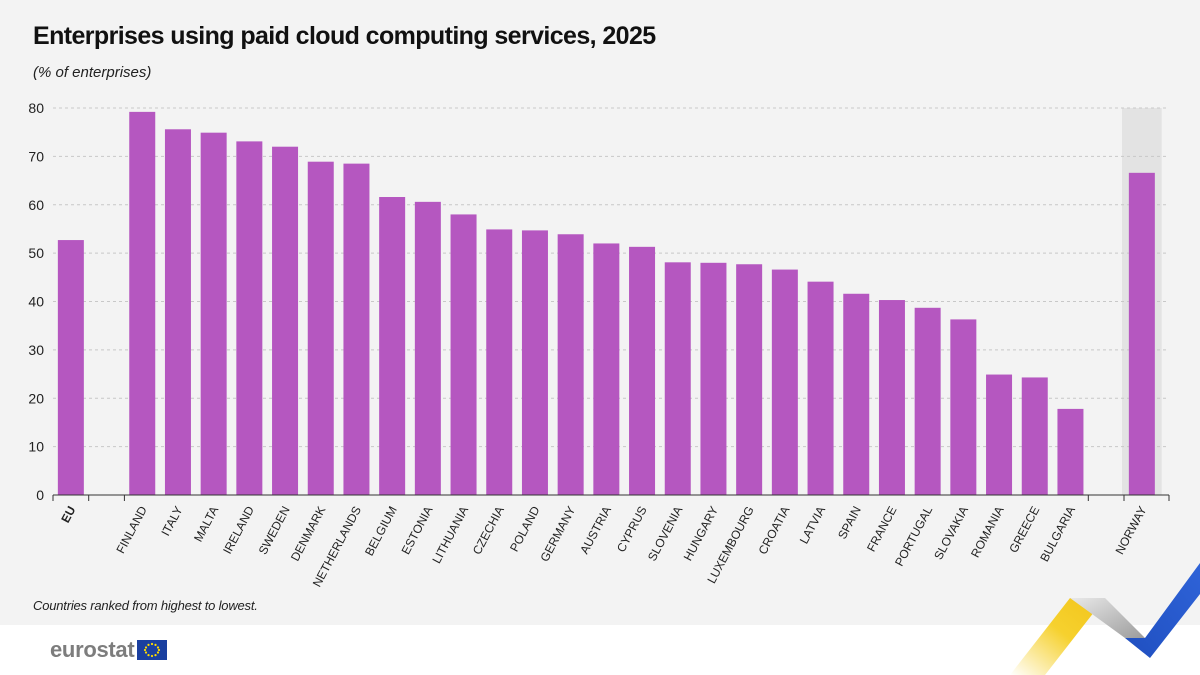 The height and width of the screenshot is (675, 1200). Describe the element at coordinates (595, 530) in the screenshot. I see `x-tick-label: AUSTRIA` at that location.